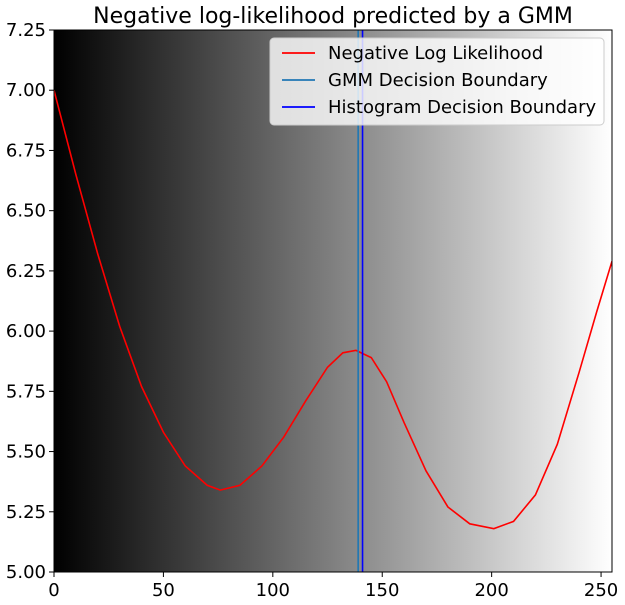  Describe the element at coordinates (26, 452) in the screenshot. I see `y-tick-label: 5.50` at that location.